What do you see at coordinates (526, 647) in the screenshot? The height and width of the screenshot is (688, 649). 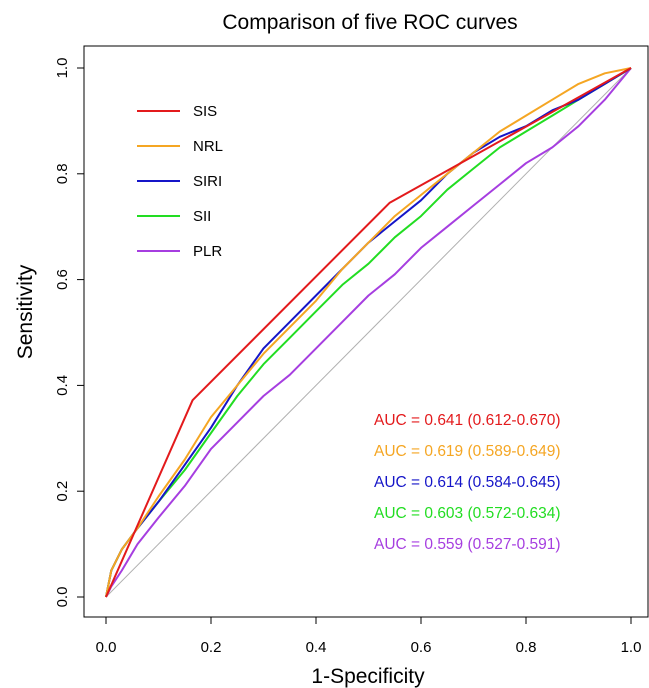 I see `x-tick-label: 0.8` at bounding box center [526, 647].